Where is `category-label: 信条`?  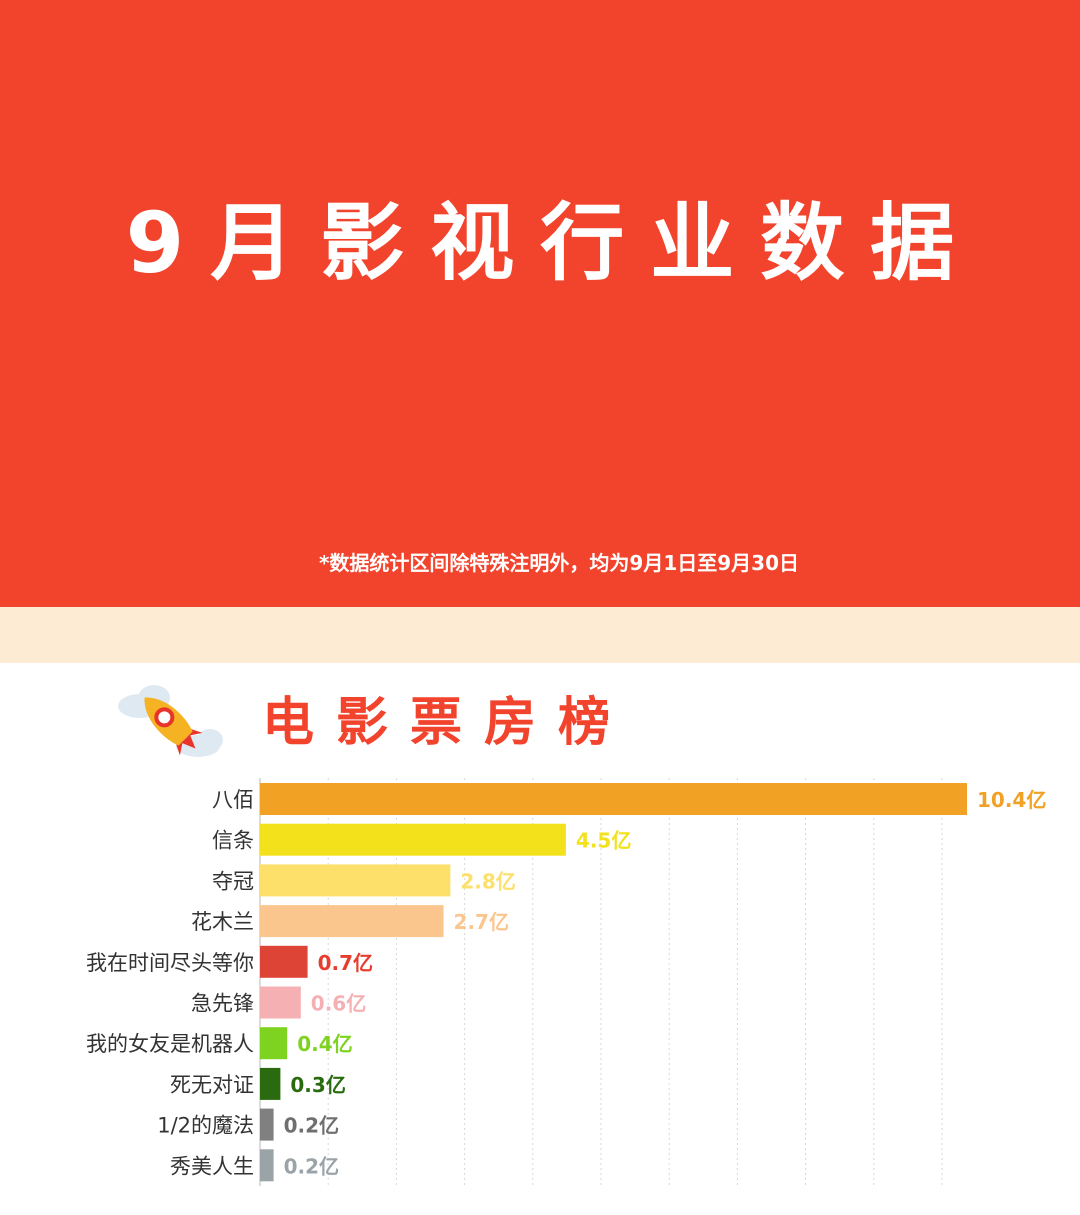
category-label: 信条 is located at coordinates (233, 841).